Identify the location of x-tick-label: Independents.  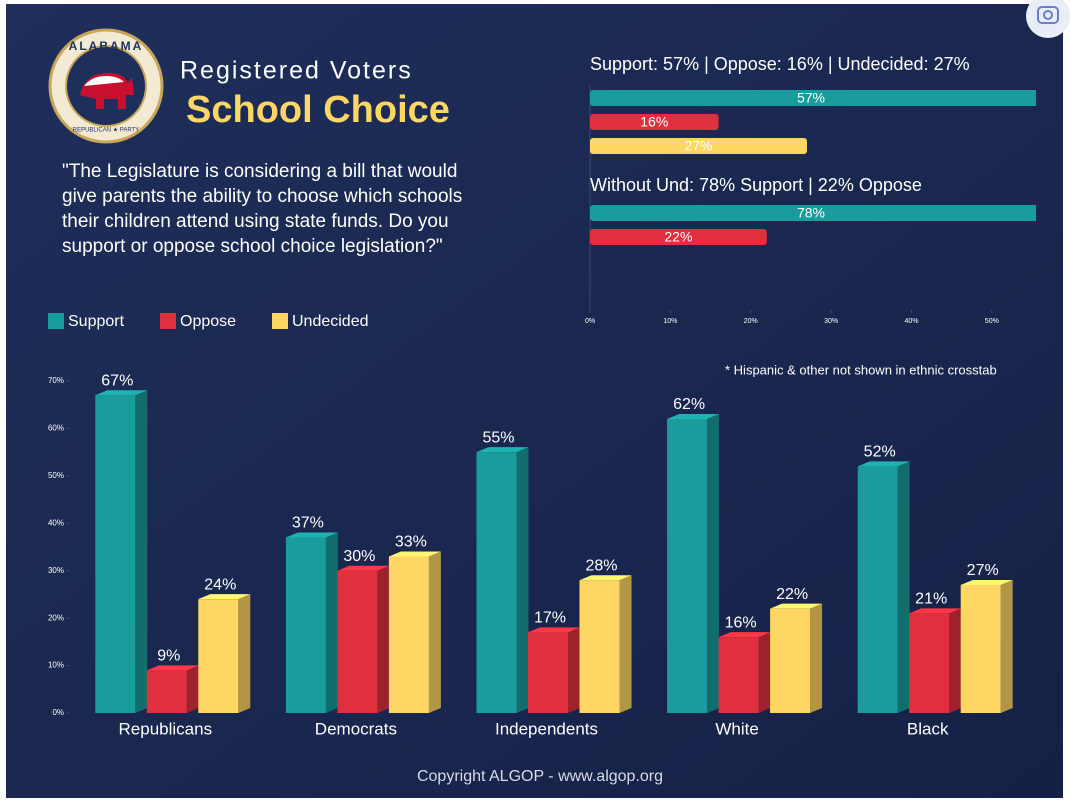
(546, 728).